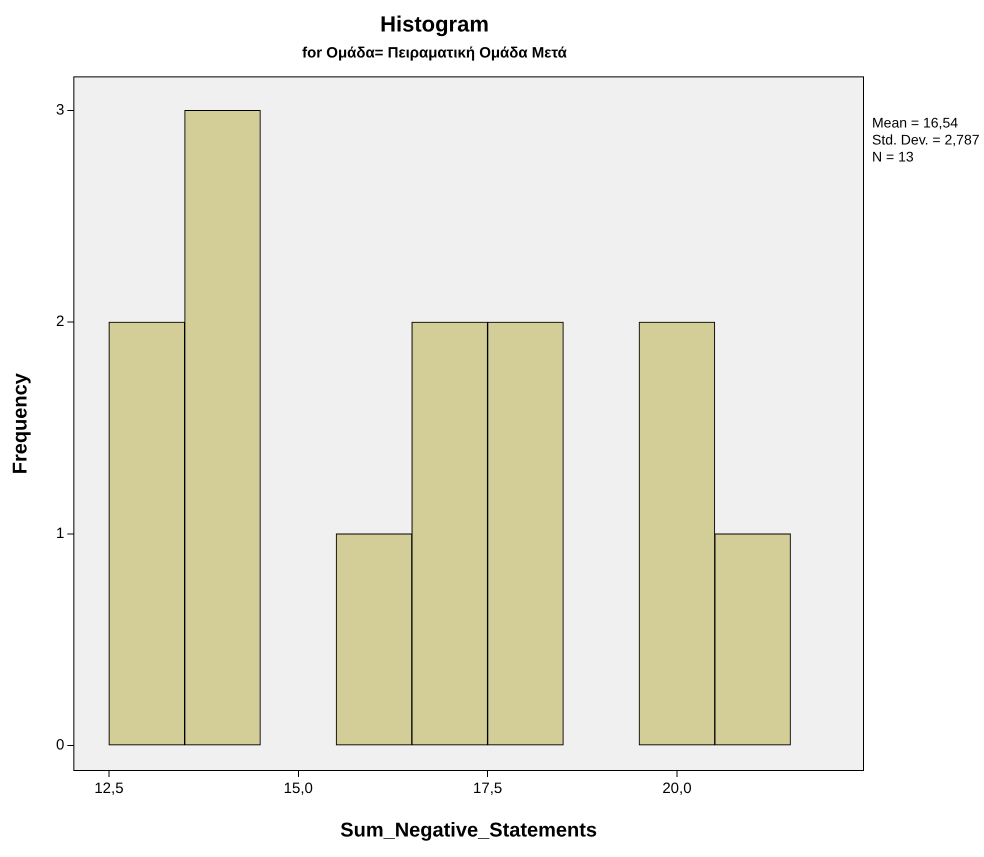 The width and height of the screenshot is (984, 857). Describe the element at coordinates (915, 122) in the screenshot. I see `text: Mean = 16,54` at that location.